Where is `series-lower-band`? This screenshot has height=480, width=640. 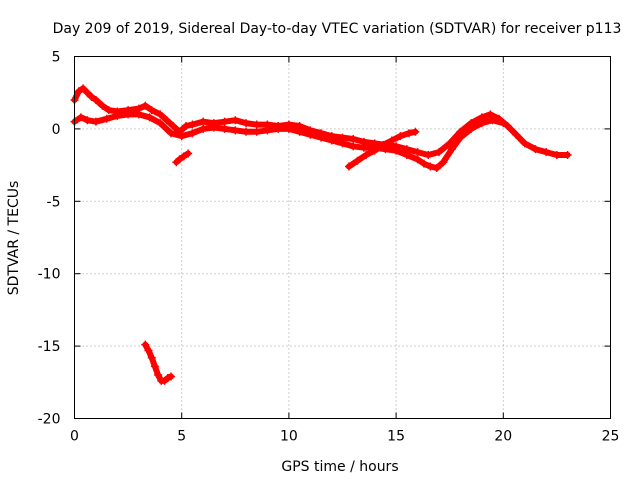 series-lower-band is located at coordinates (289, 141).